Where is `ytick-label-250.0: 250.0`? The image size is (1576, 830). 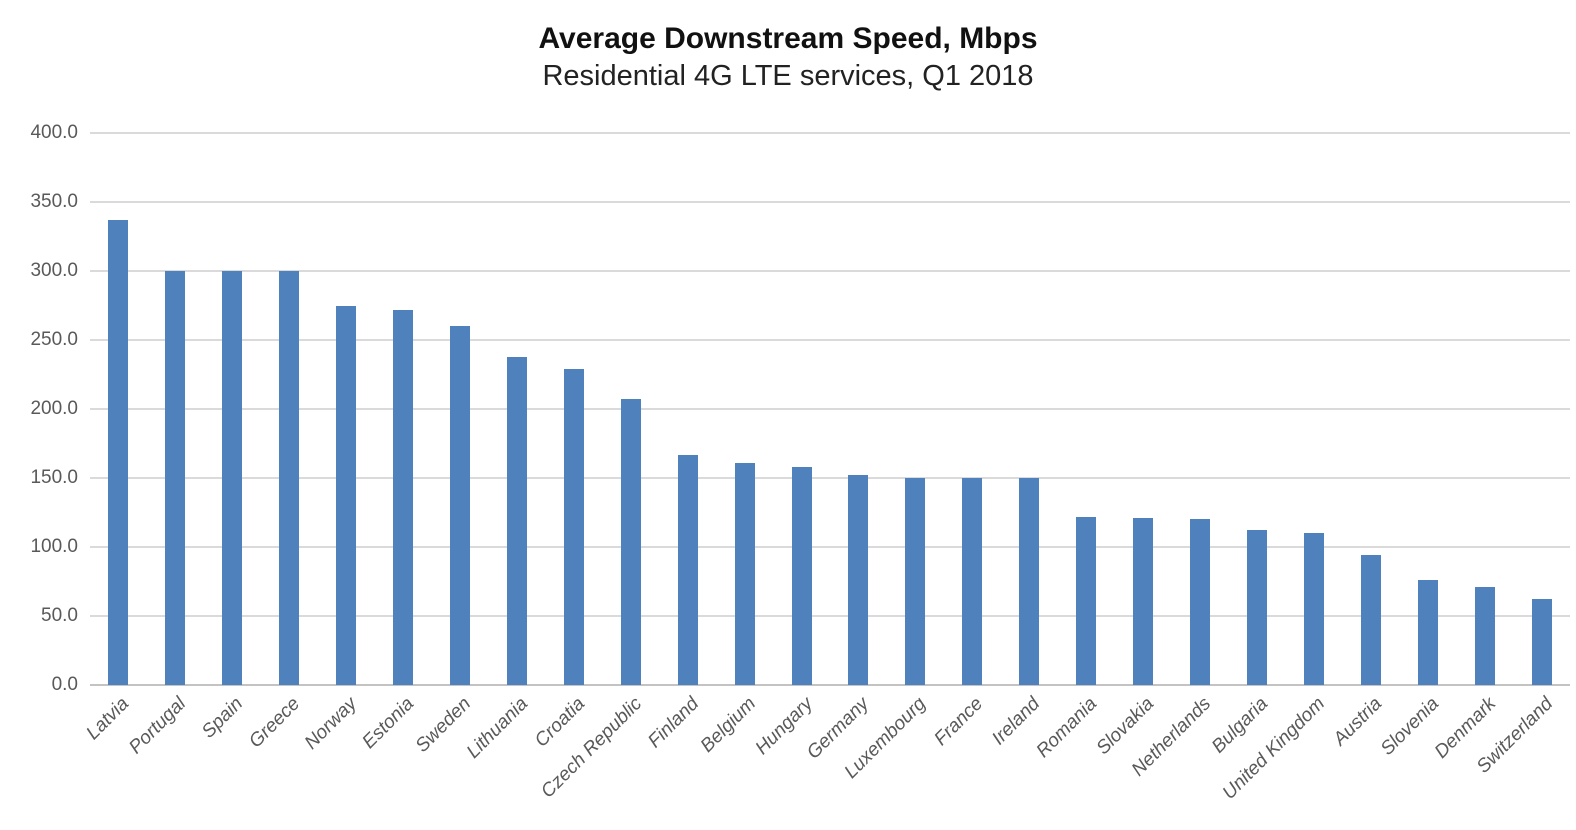
ytick-label-250.0: 250.0 is located at coordinates (54, 339).